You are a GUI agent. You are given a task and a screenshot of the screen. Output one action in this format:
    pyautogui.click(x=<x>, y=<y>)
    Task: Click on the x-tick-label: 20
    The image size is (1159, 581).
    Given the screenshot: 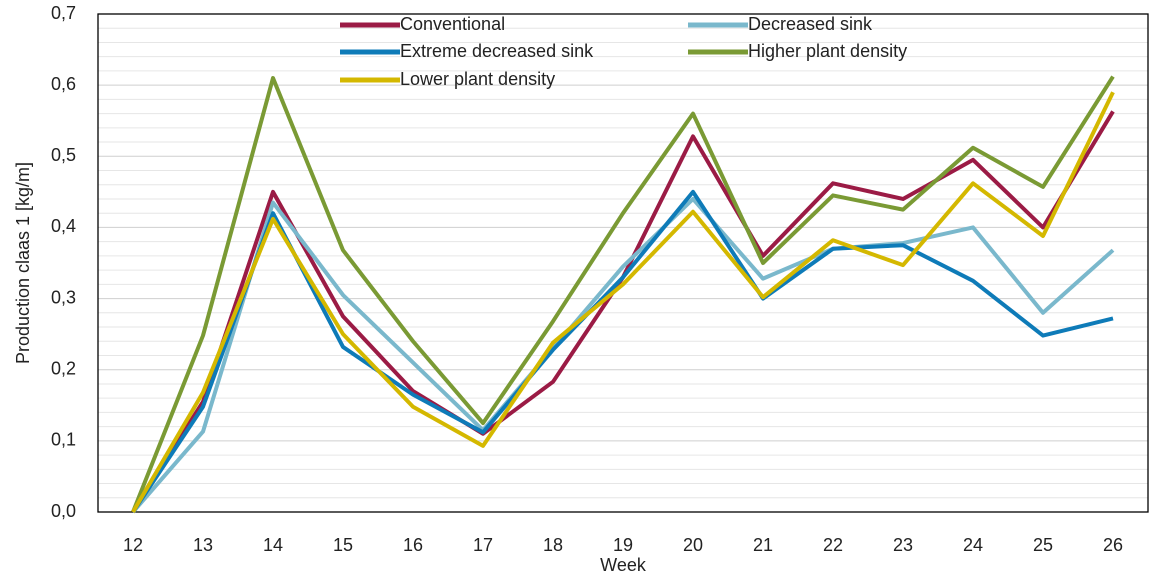 What is the action you would take?
    pyautogui.click(x=693, y=545)
    